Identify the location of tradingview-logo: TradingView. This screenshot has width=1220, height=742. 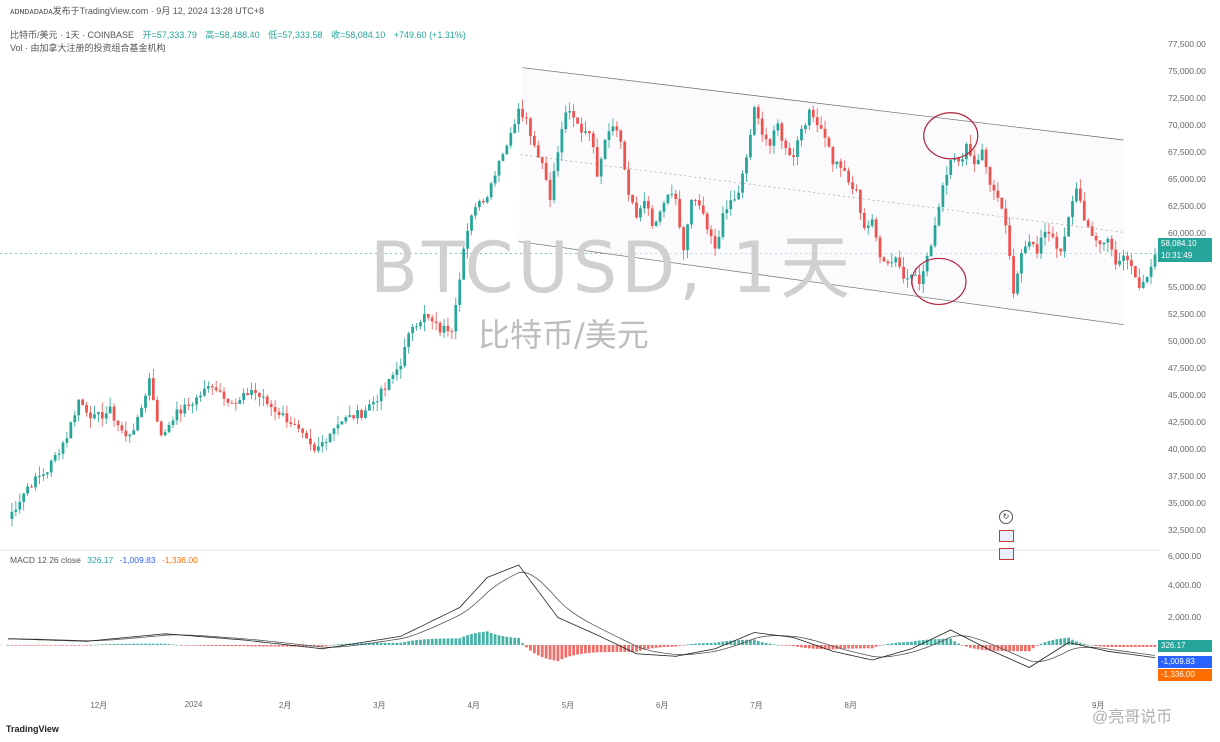
(32, 729).